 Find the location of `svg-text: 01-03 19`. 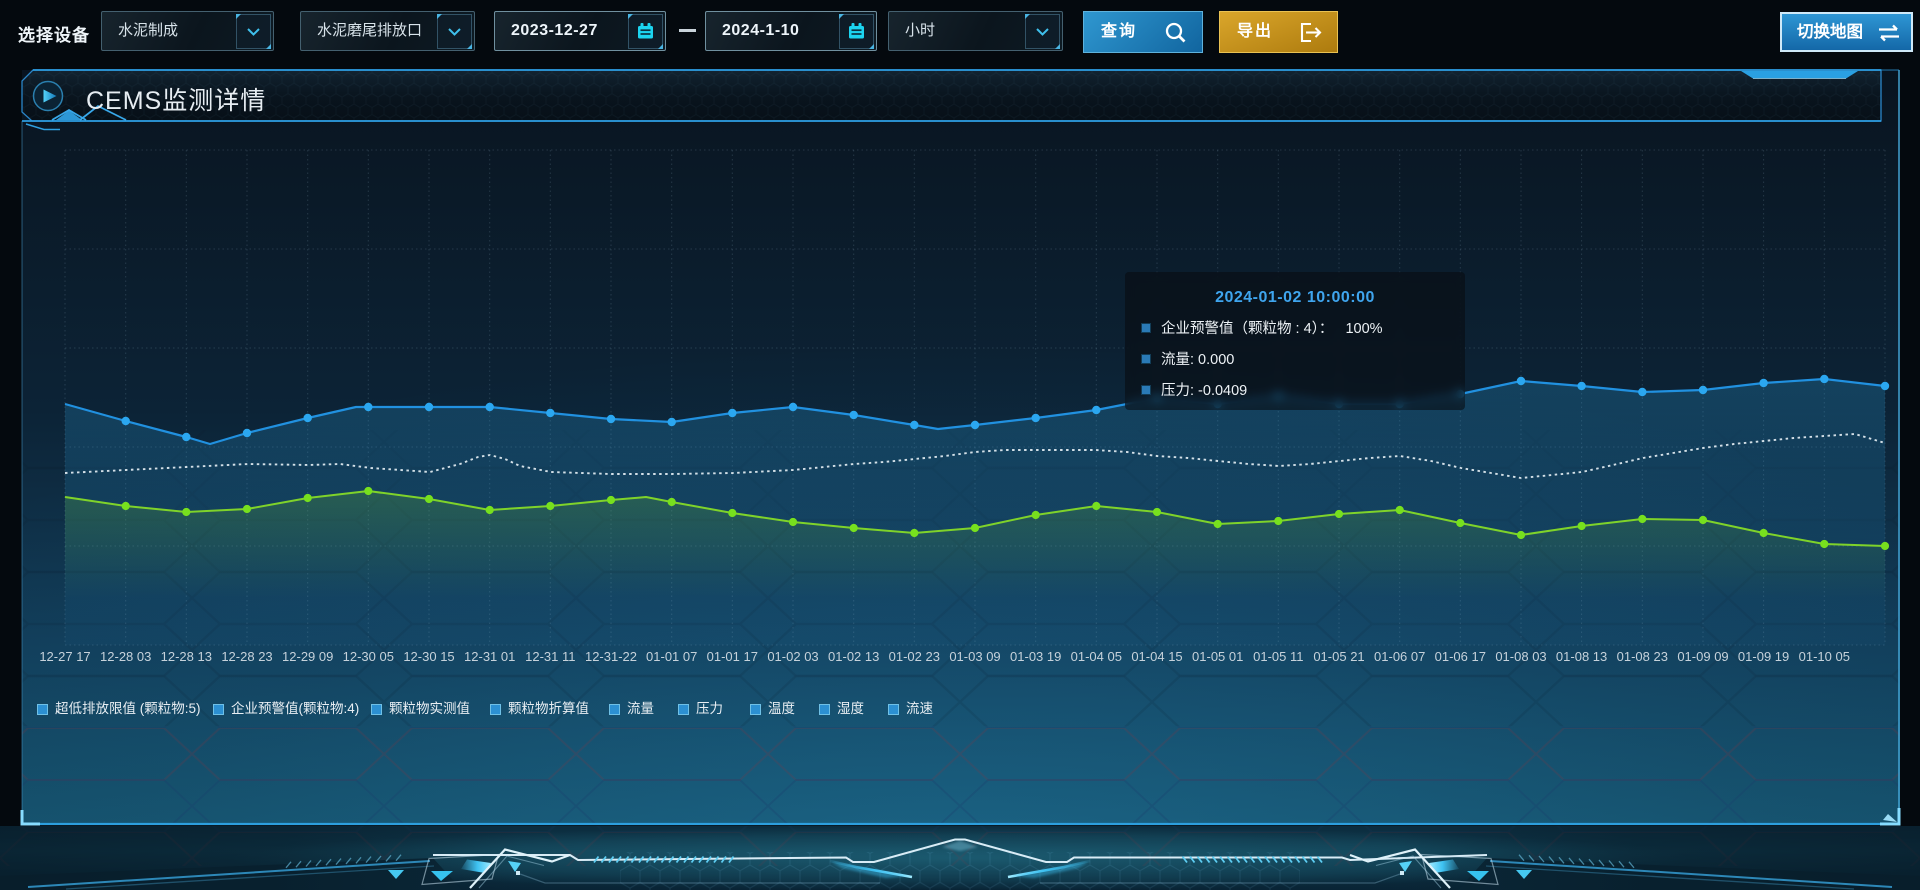

svg-text: 01-03 19 is located at coordinates (1035, 656).